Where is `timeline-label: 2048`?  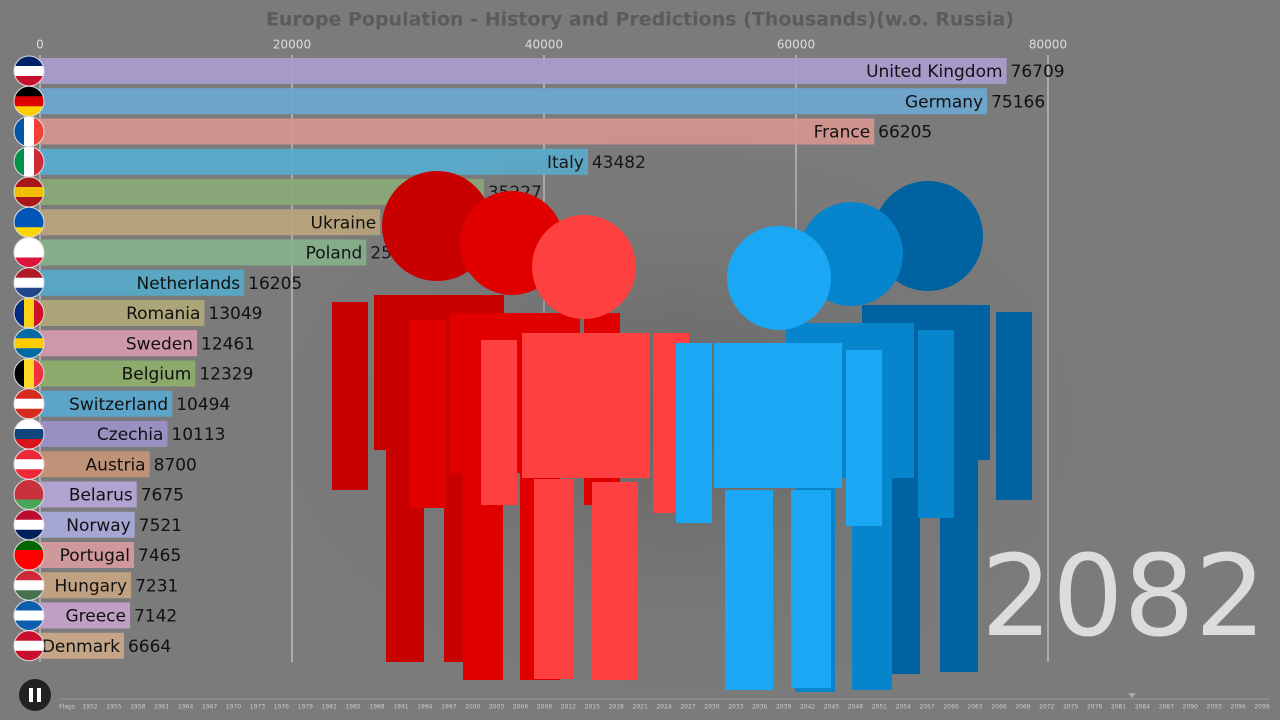 timeline-label: 2048 is located at coordinates (855, 707).